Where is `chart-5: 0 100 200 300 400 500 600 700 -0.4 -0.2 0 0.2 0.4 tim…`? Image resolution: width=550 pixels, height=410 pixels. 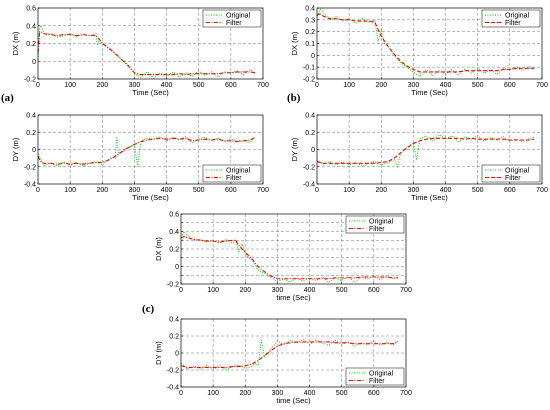 chart-5: 0 100 200 300 400 500 600 700 -0.4 -0.2 0 0.2 0.4 tim… is located at coordinates (283, 361).